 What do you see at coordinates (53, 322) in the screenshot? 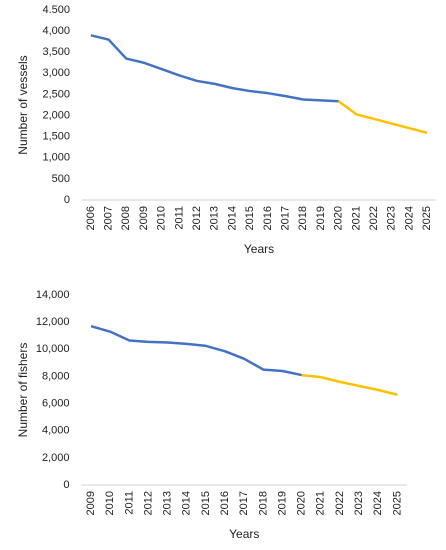
I see `y-tick-label: 12,000` at bounding box center [53, 322].